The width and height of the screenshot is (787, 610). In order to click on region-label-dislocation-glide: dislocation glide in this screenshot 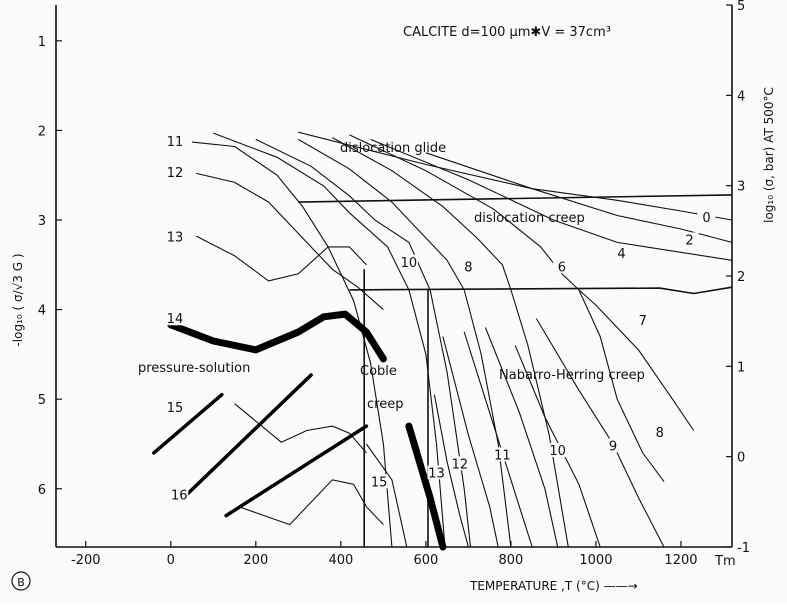, I will do `click(393, 148)`.